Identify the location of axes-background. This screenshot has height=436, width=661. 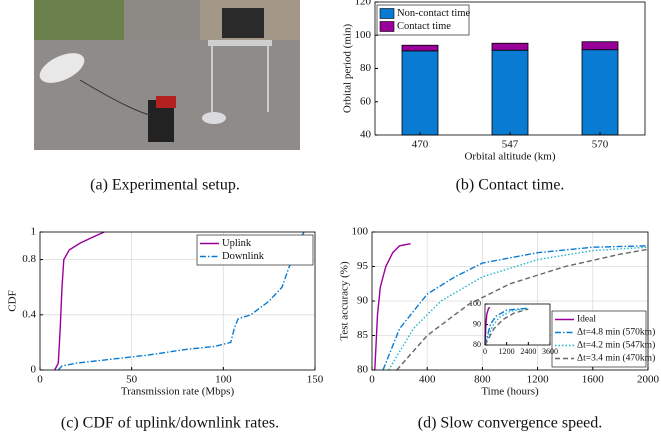
(517, 324).